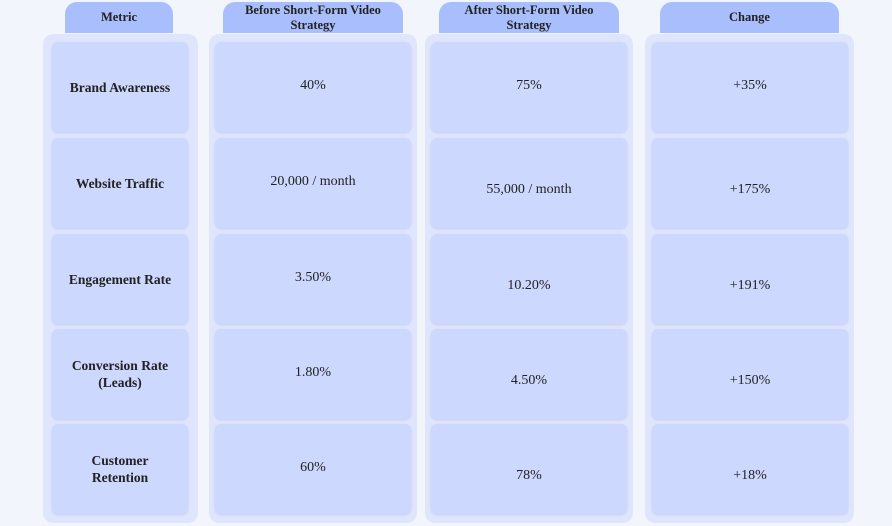 This screenshot has width=892, height=526. I want to click on value-cell: +18%, so click(750, 469).